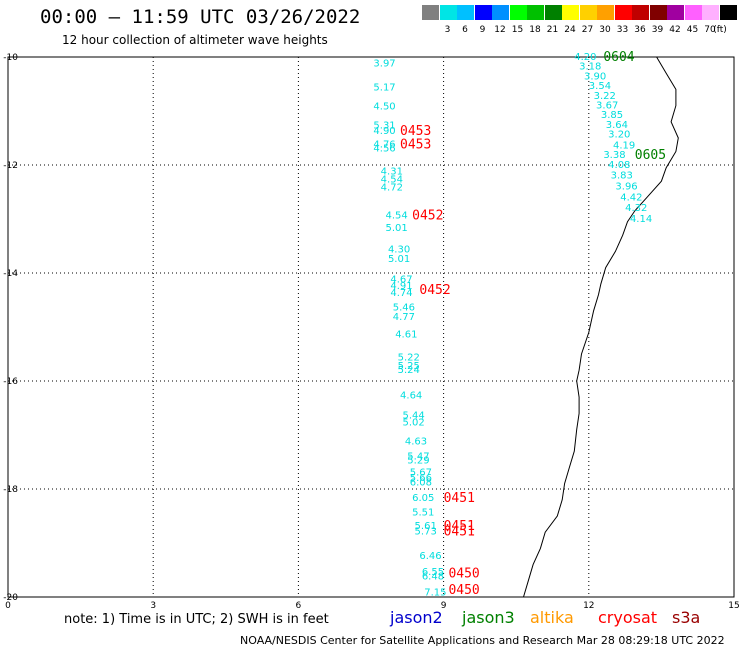 This screenshot has height=650, width=740. What do you see at coordinates (200, 17) in the screenshot?
I see `chart-title: 00:00 – 11:59 UTC 03/26/2022` at bounding box center [200, 17].